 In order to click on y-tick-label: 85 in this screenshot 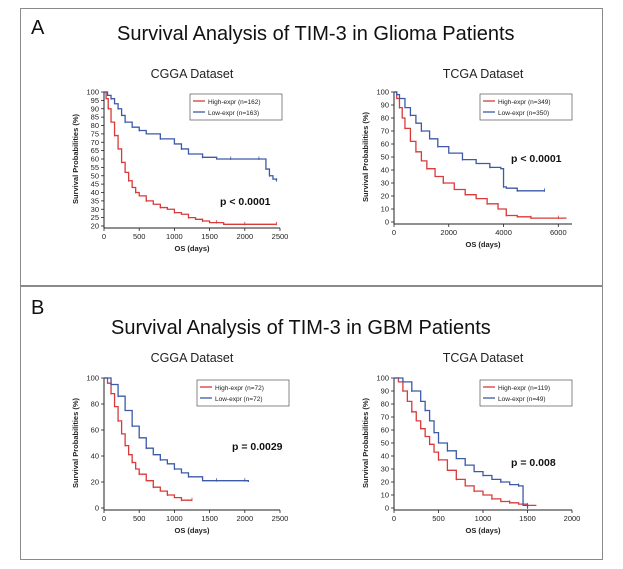, I will do `click(95, 117)`.